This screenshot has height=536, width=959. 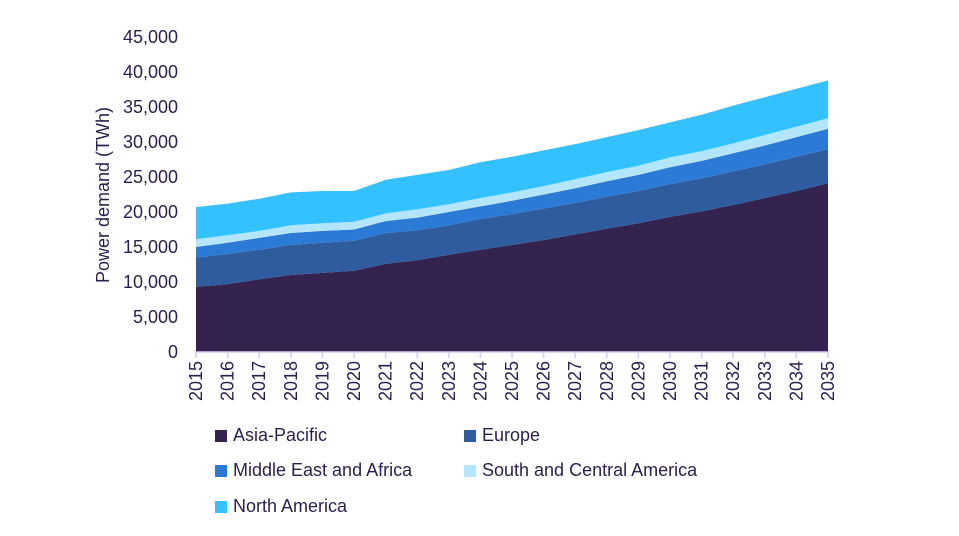 What do you see at coordinates (796, 381) in the screenshot?
I see `x-tick-label: 2034` at bounding box center [796, 381].